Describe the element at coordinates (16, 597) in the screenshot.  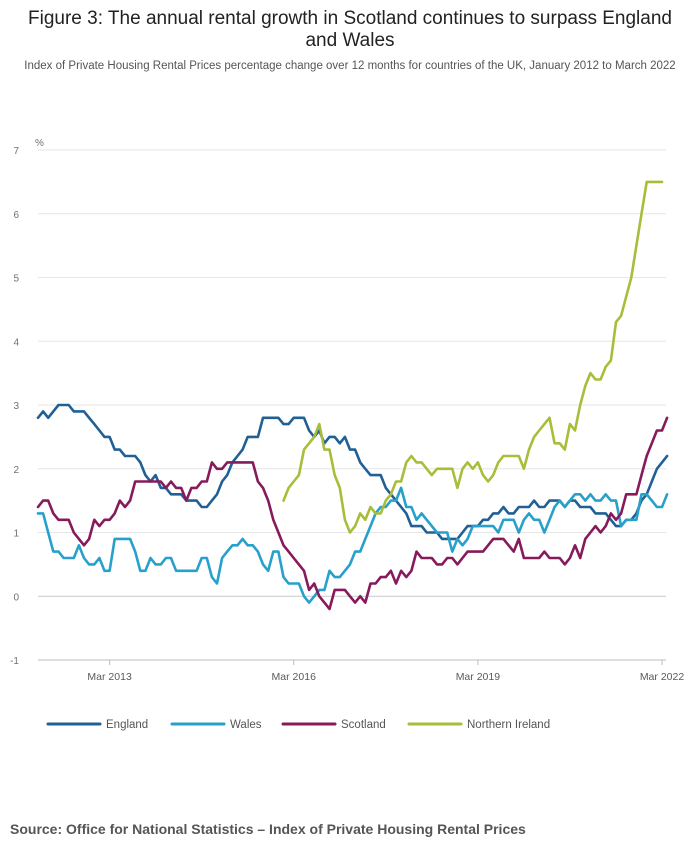
I see `y-tick-label: 0` at that location.